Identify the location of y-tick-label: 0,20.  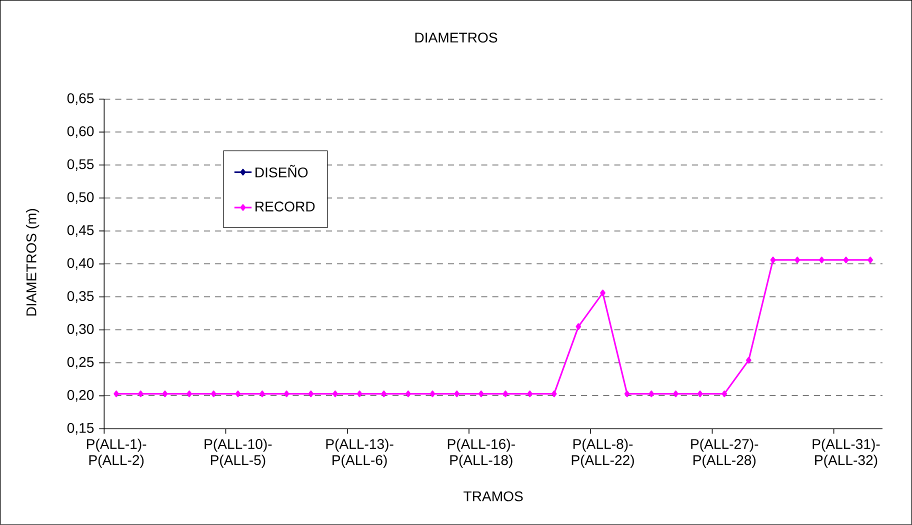
(80, 396).